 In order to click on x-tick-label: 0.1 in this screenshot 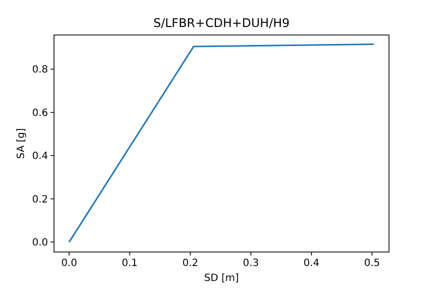, I will do `click(130, 263)`.